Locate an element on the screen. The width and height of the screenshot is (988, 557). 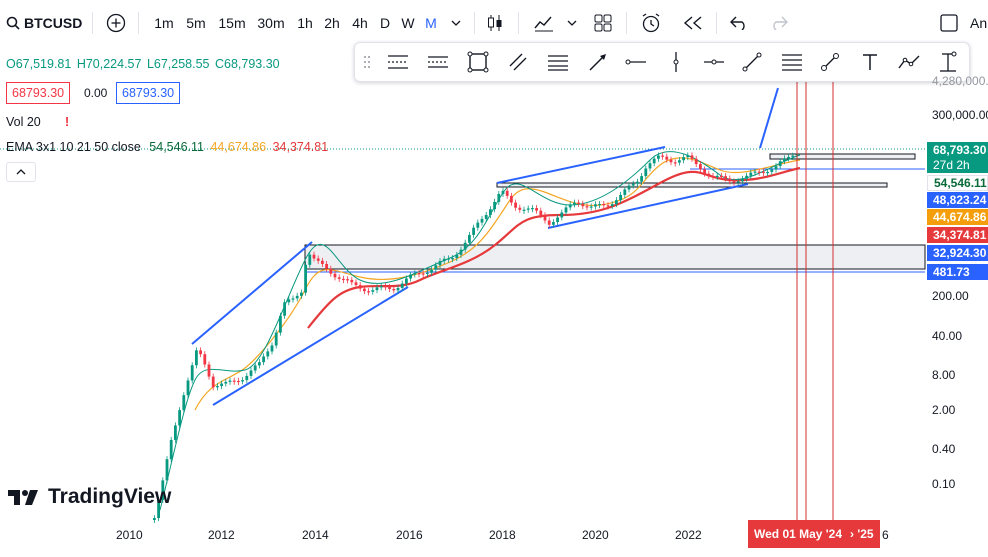
support-zone-box is located at coordinates (615, 257).